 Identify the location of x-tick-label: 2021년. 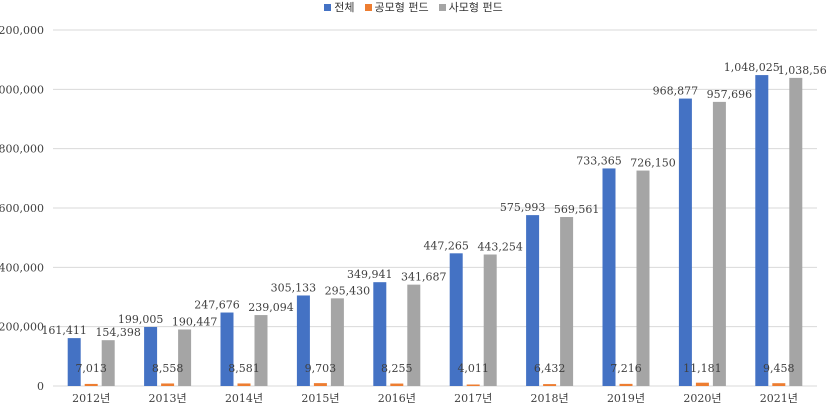
(779, 398).